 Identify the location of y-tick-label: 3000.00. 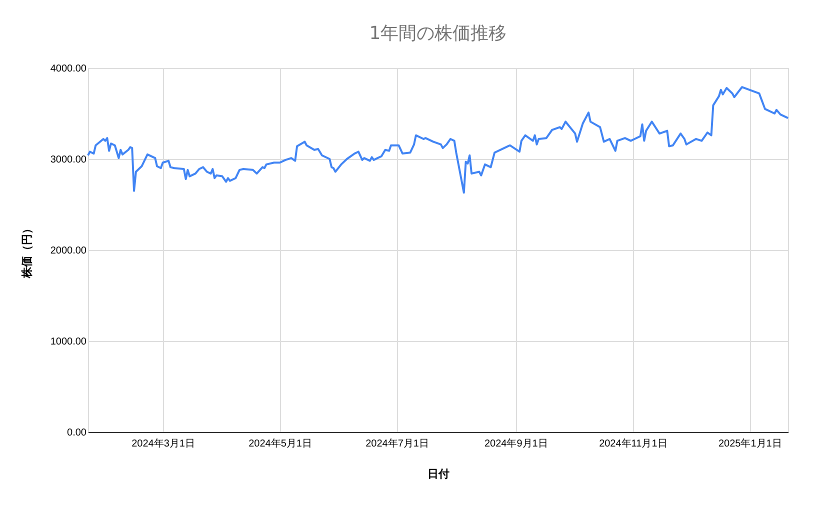
(68, 160).